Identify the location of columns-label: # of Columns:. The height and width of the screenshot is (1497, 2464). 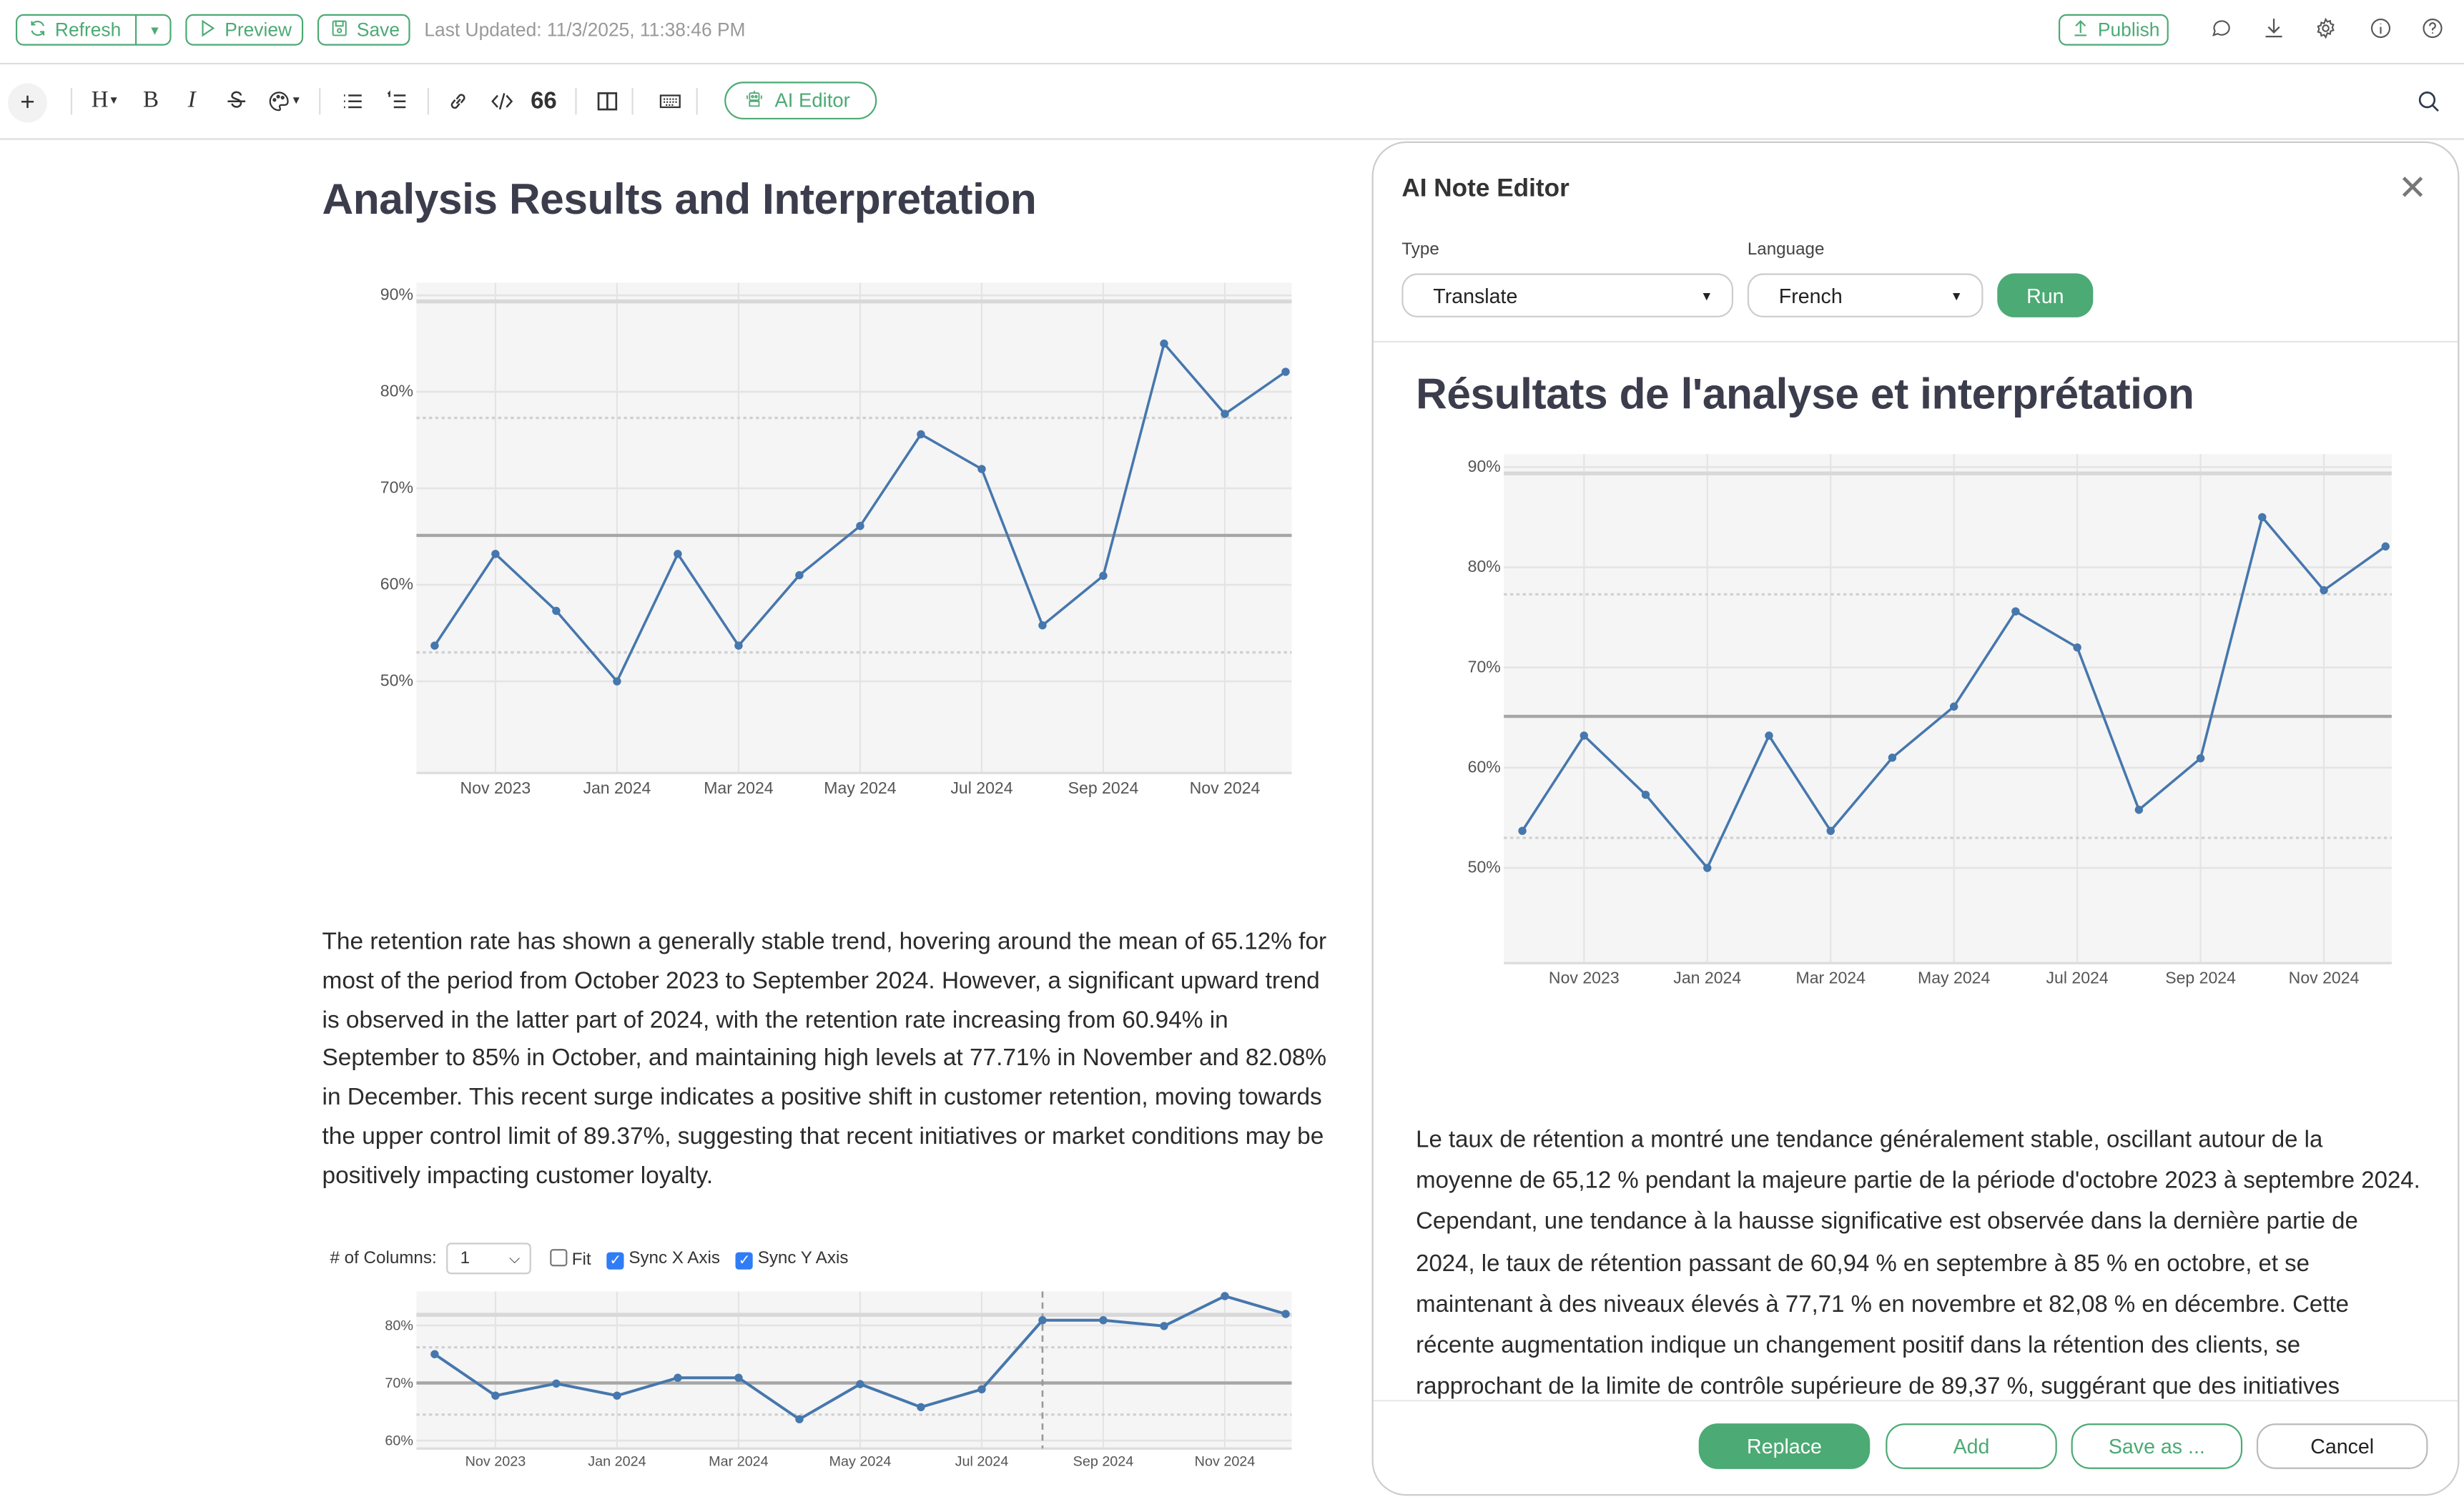
(383, 1258).